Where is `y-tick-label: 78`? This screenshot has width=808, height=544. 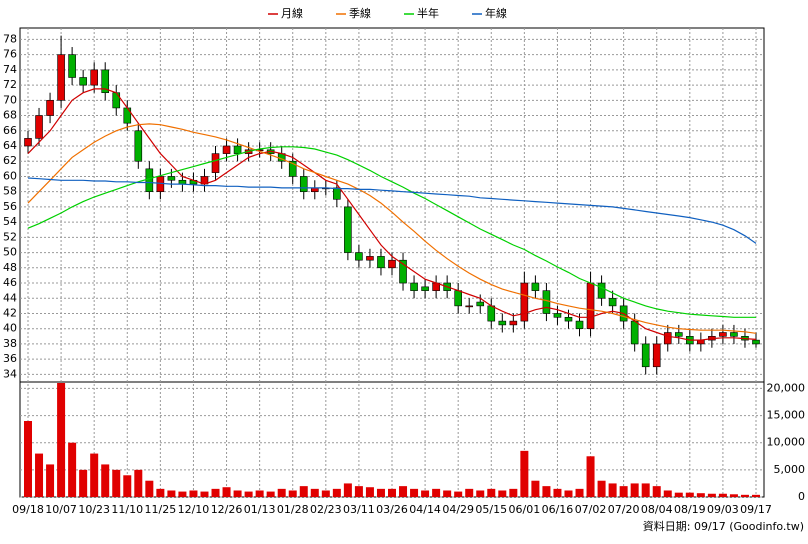
y-tick-label: 78 is located at coordinates (10, 38).